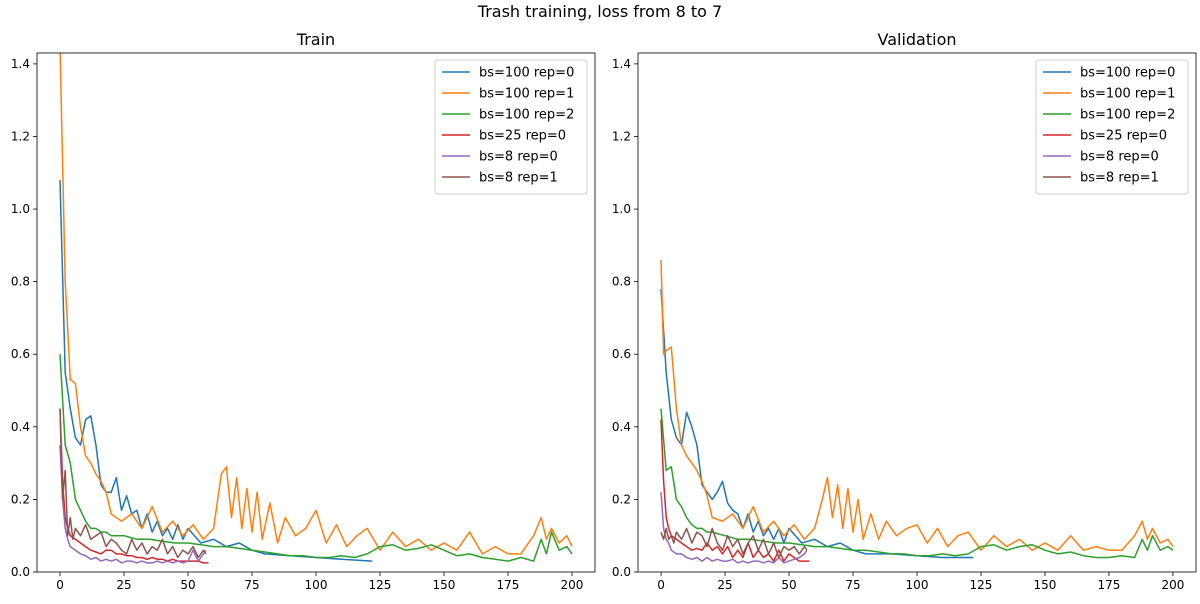  What do you see at coordinates (600, 11) in the screenshot?
I see `figure-title: Trash training, loss from 8 to 7` at bounding box center [600, 11].